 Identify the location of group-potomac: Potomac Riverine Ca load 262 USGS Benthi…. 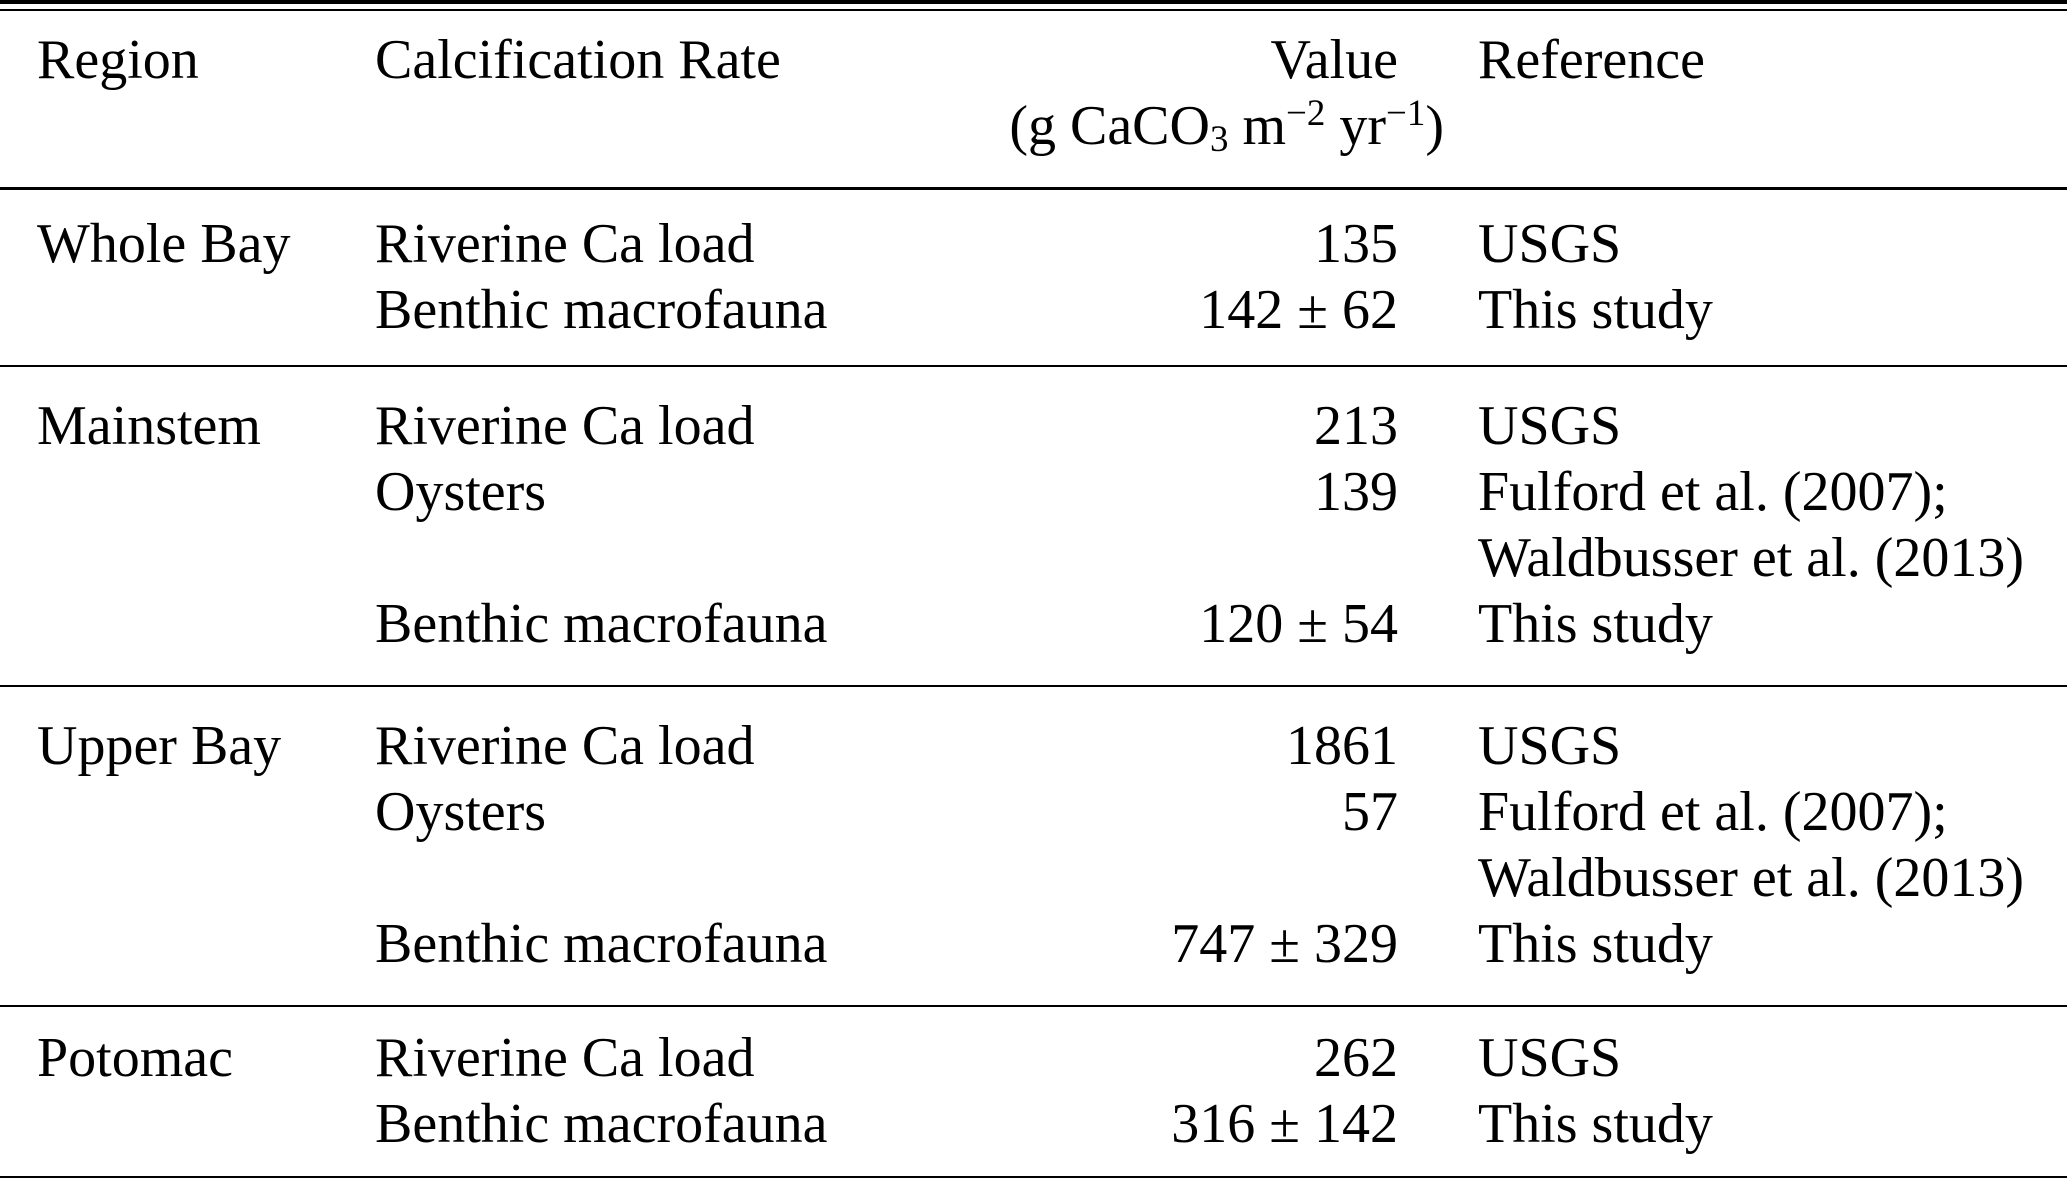
(1033, 1091).